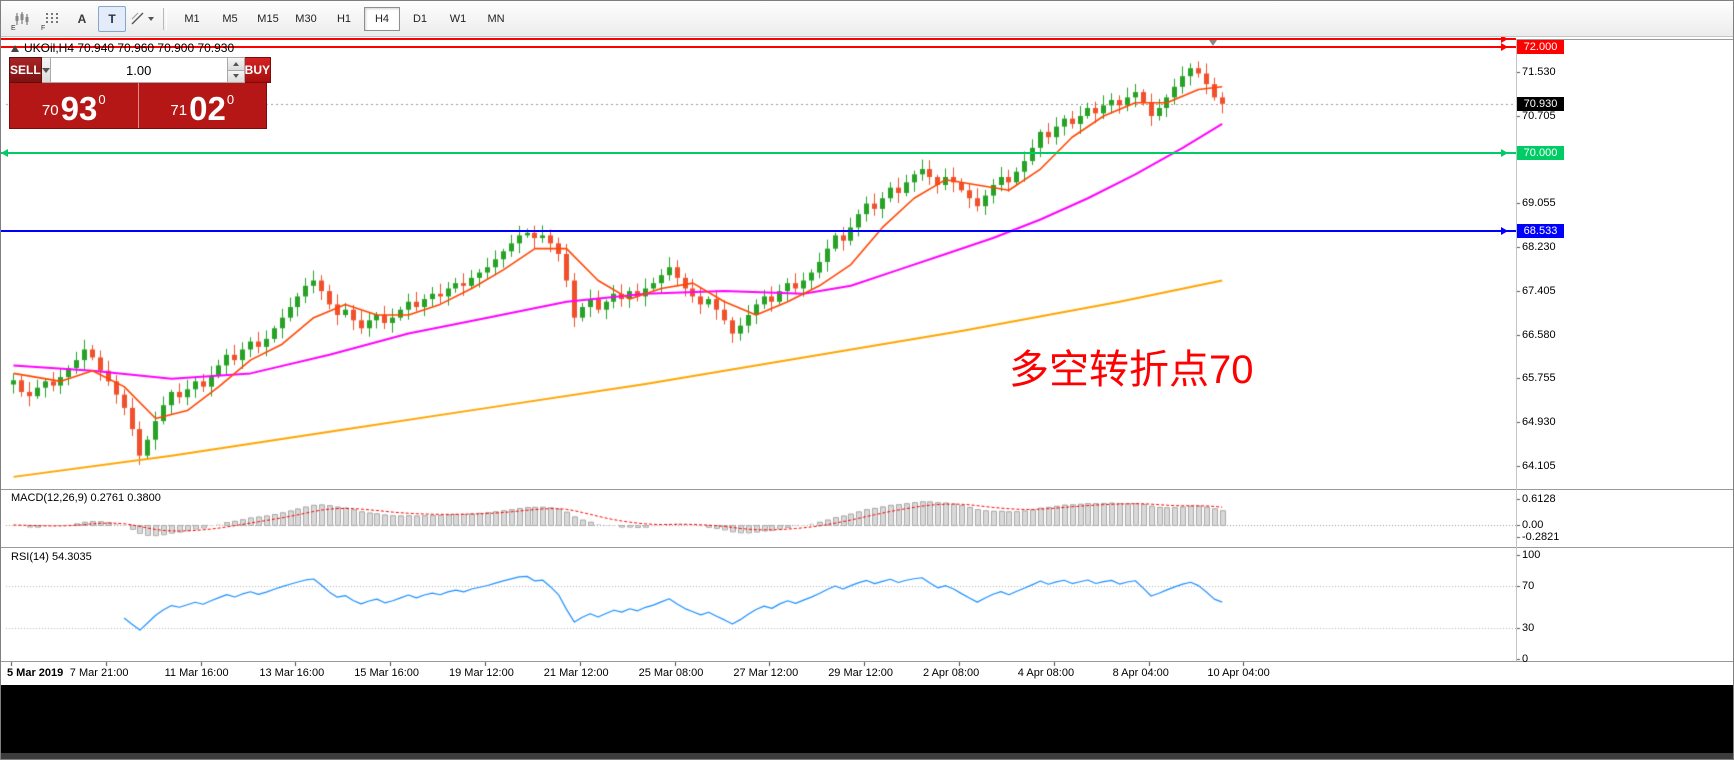  Describe the element at coordinates (230, 99) in the screenshot. I see `ask-superscript: 0` at that location.